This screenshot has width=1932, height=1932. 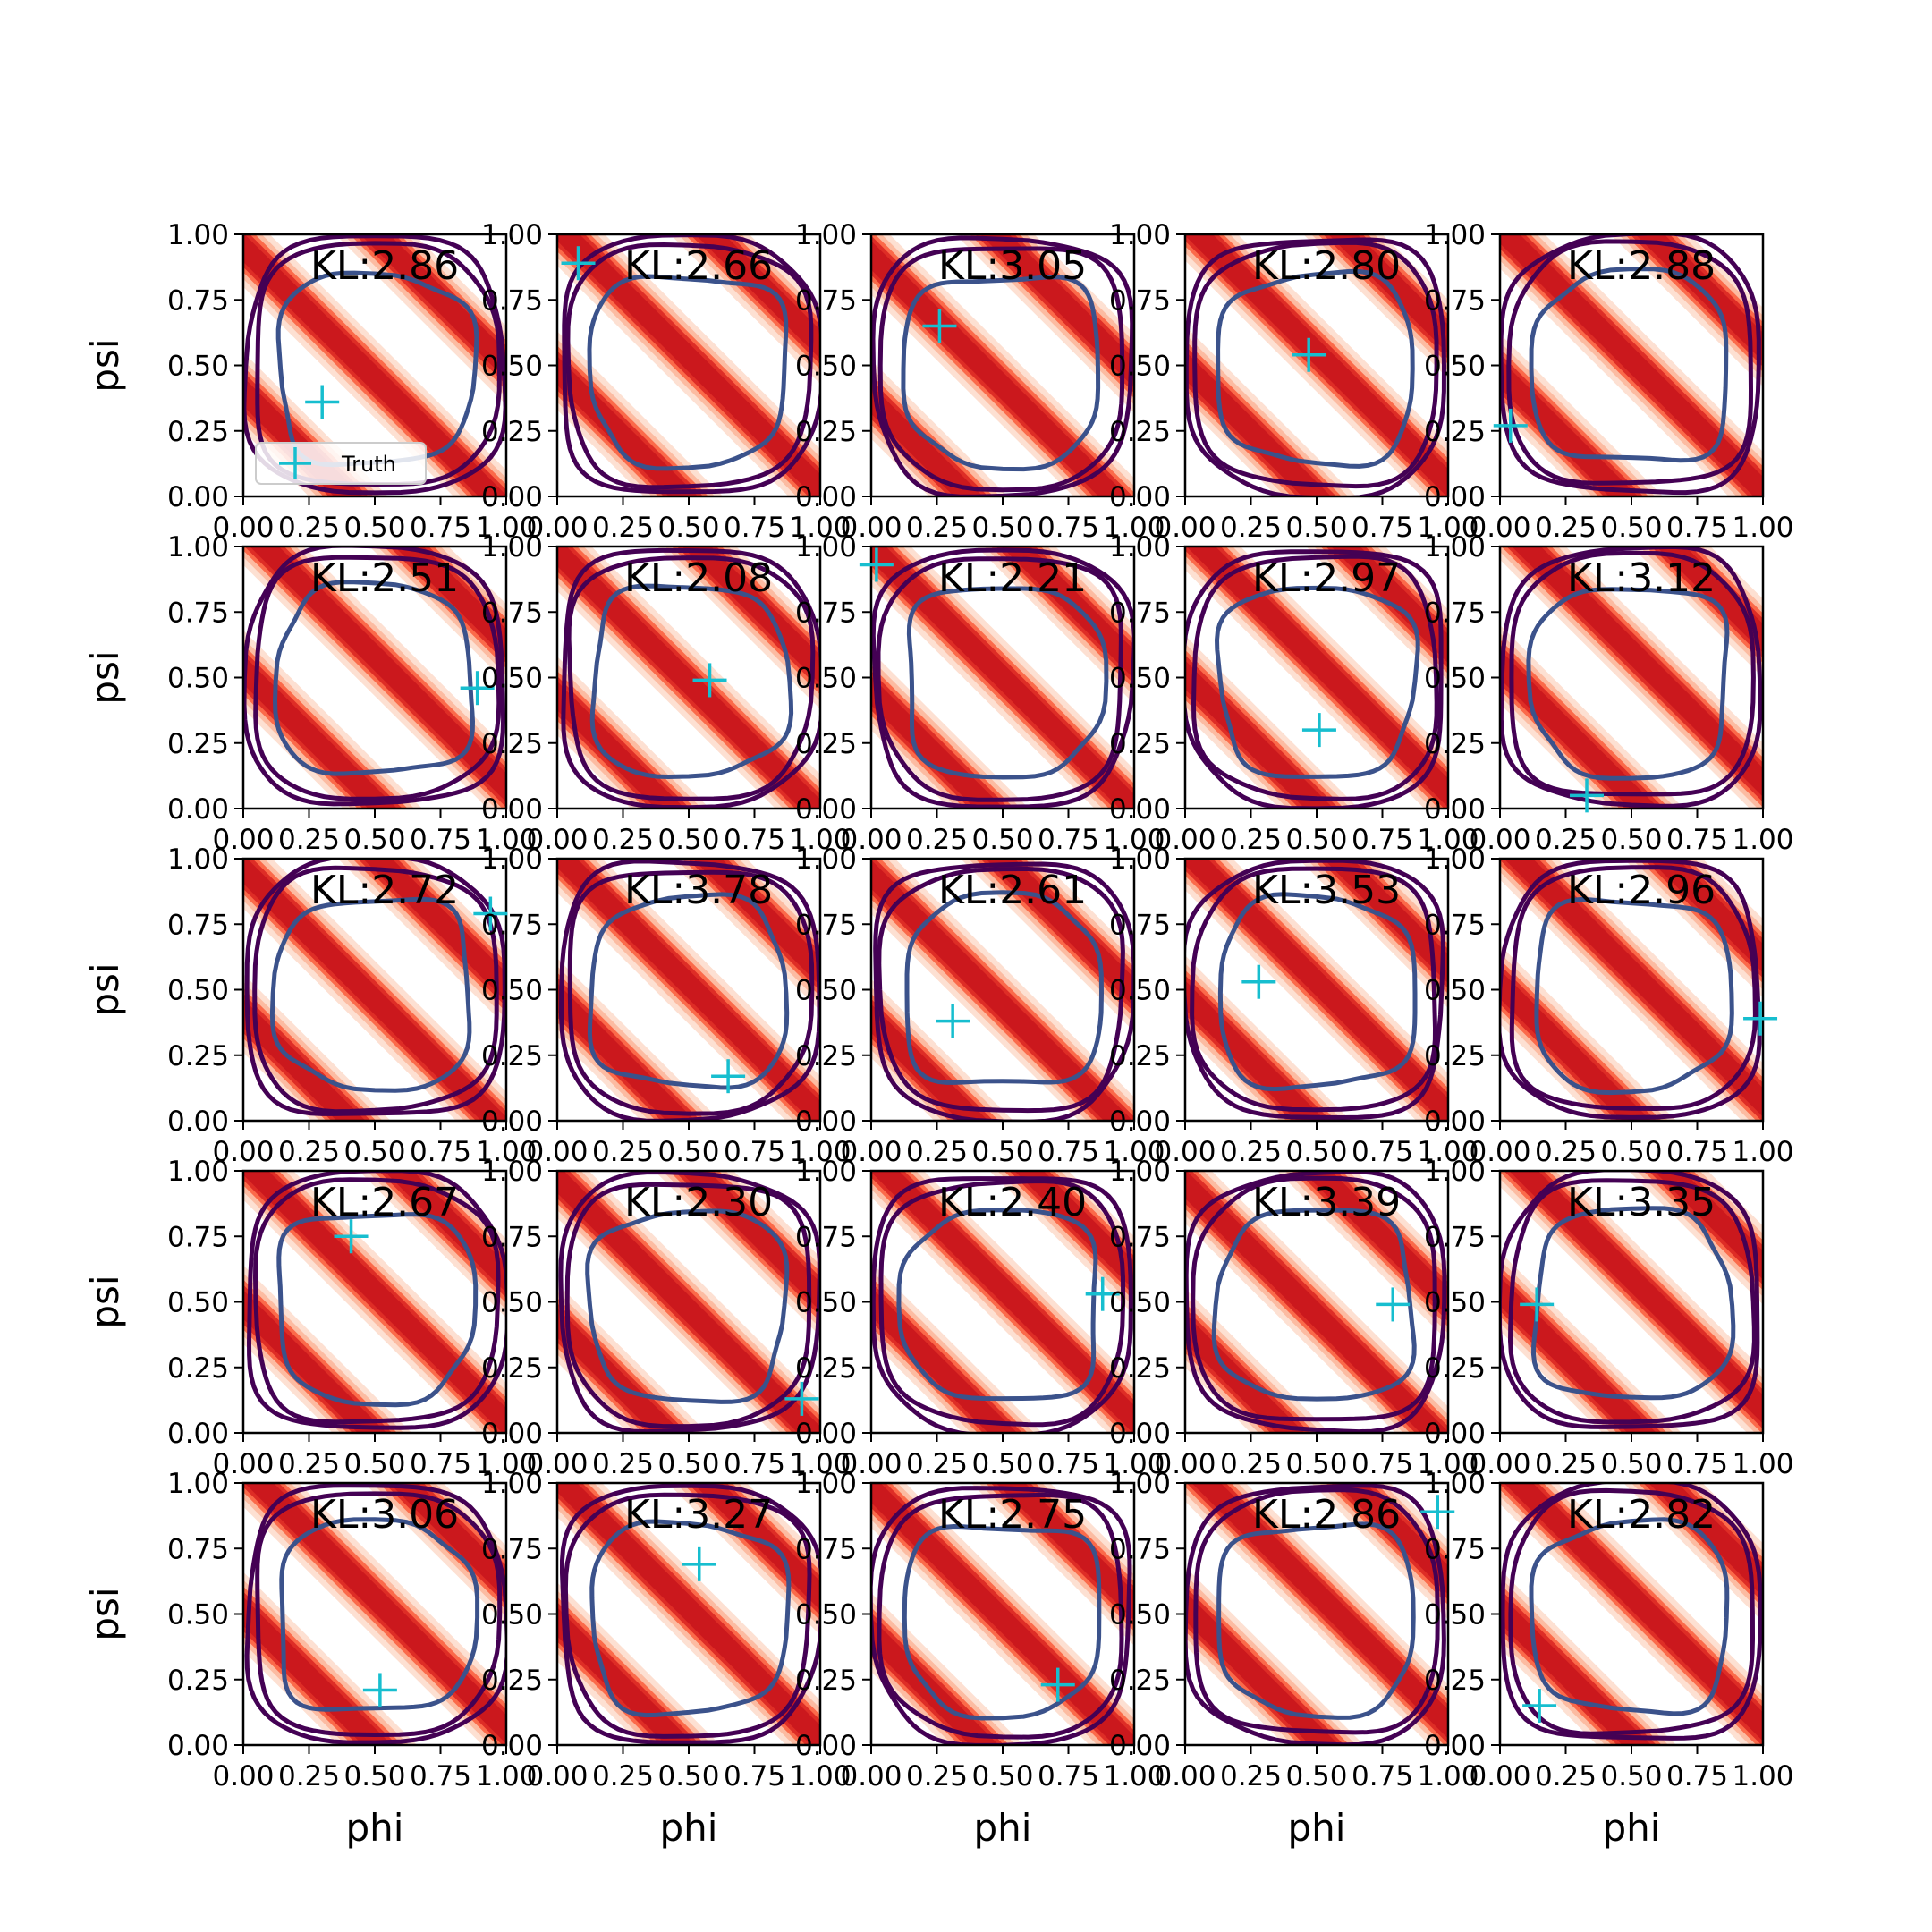 I want to click on kl-annotation: KL:2.88, so click(x=1641, y=266).